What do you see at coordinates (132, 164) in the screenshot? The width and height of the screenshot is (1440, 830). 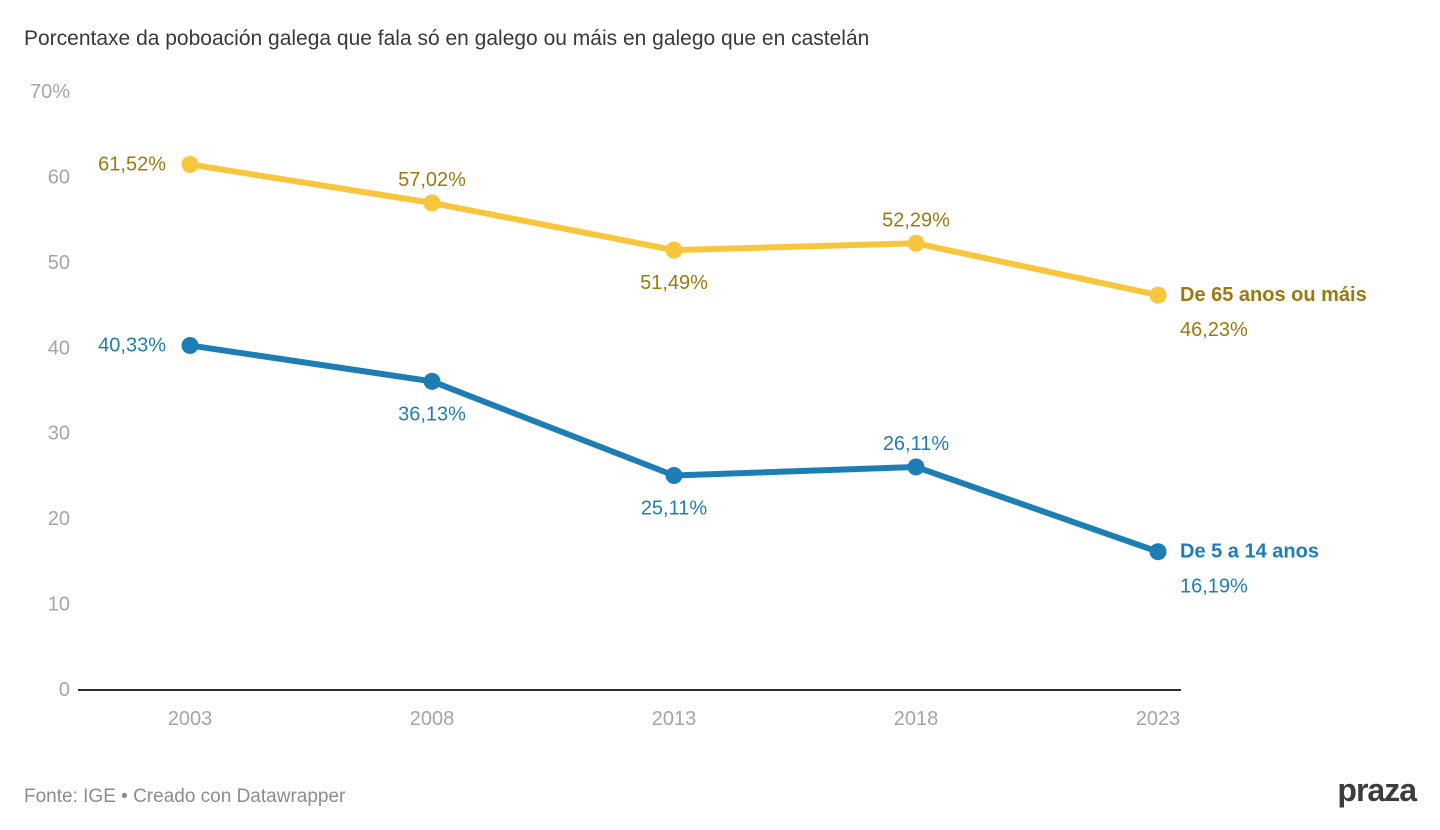 I see `value-label: 61,52%` at bounding box center [132, 164].